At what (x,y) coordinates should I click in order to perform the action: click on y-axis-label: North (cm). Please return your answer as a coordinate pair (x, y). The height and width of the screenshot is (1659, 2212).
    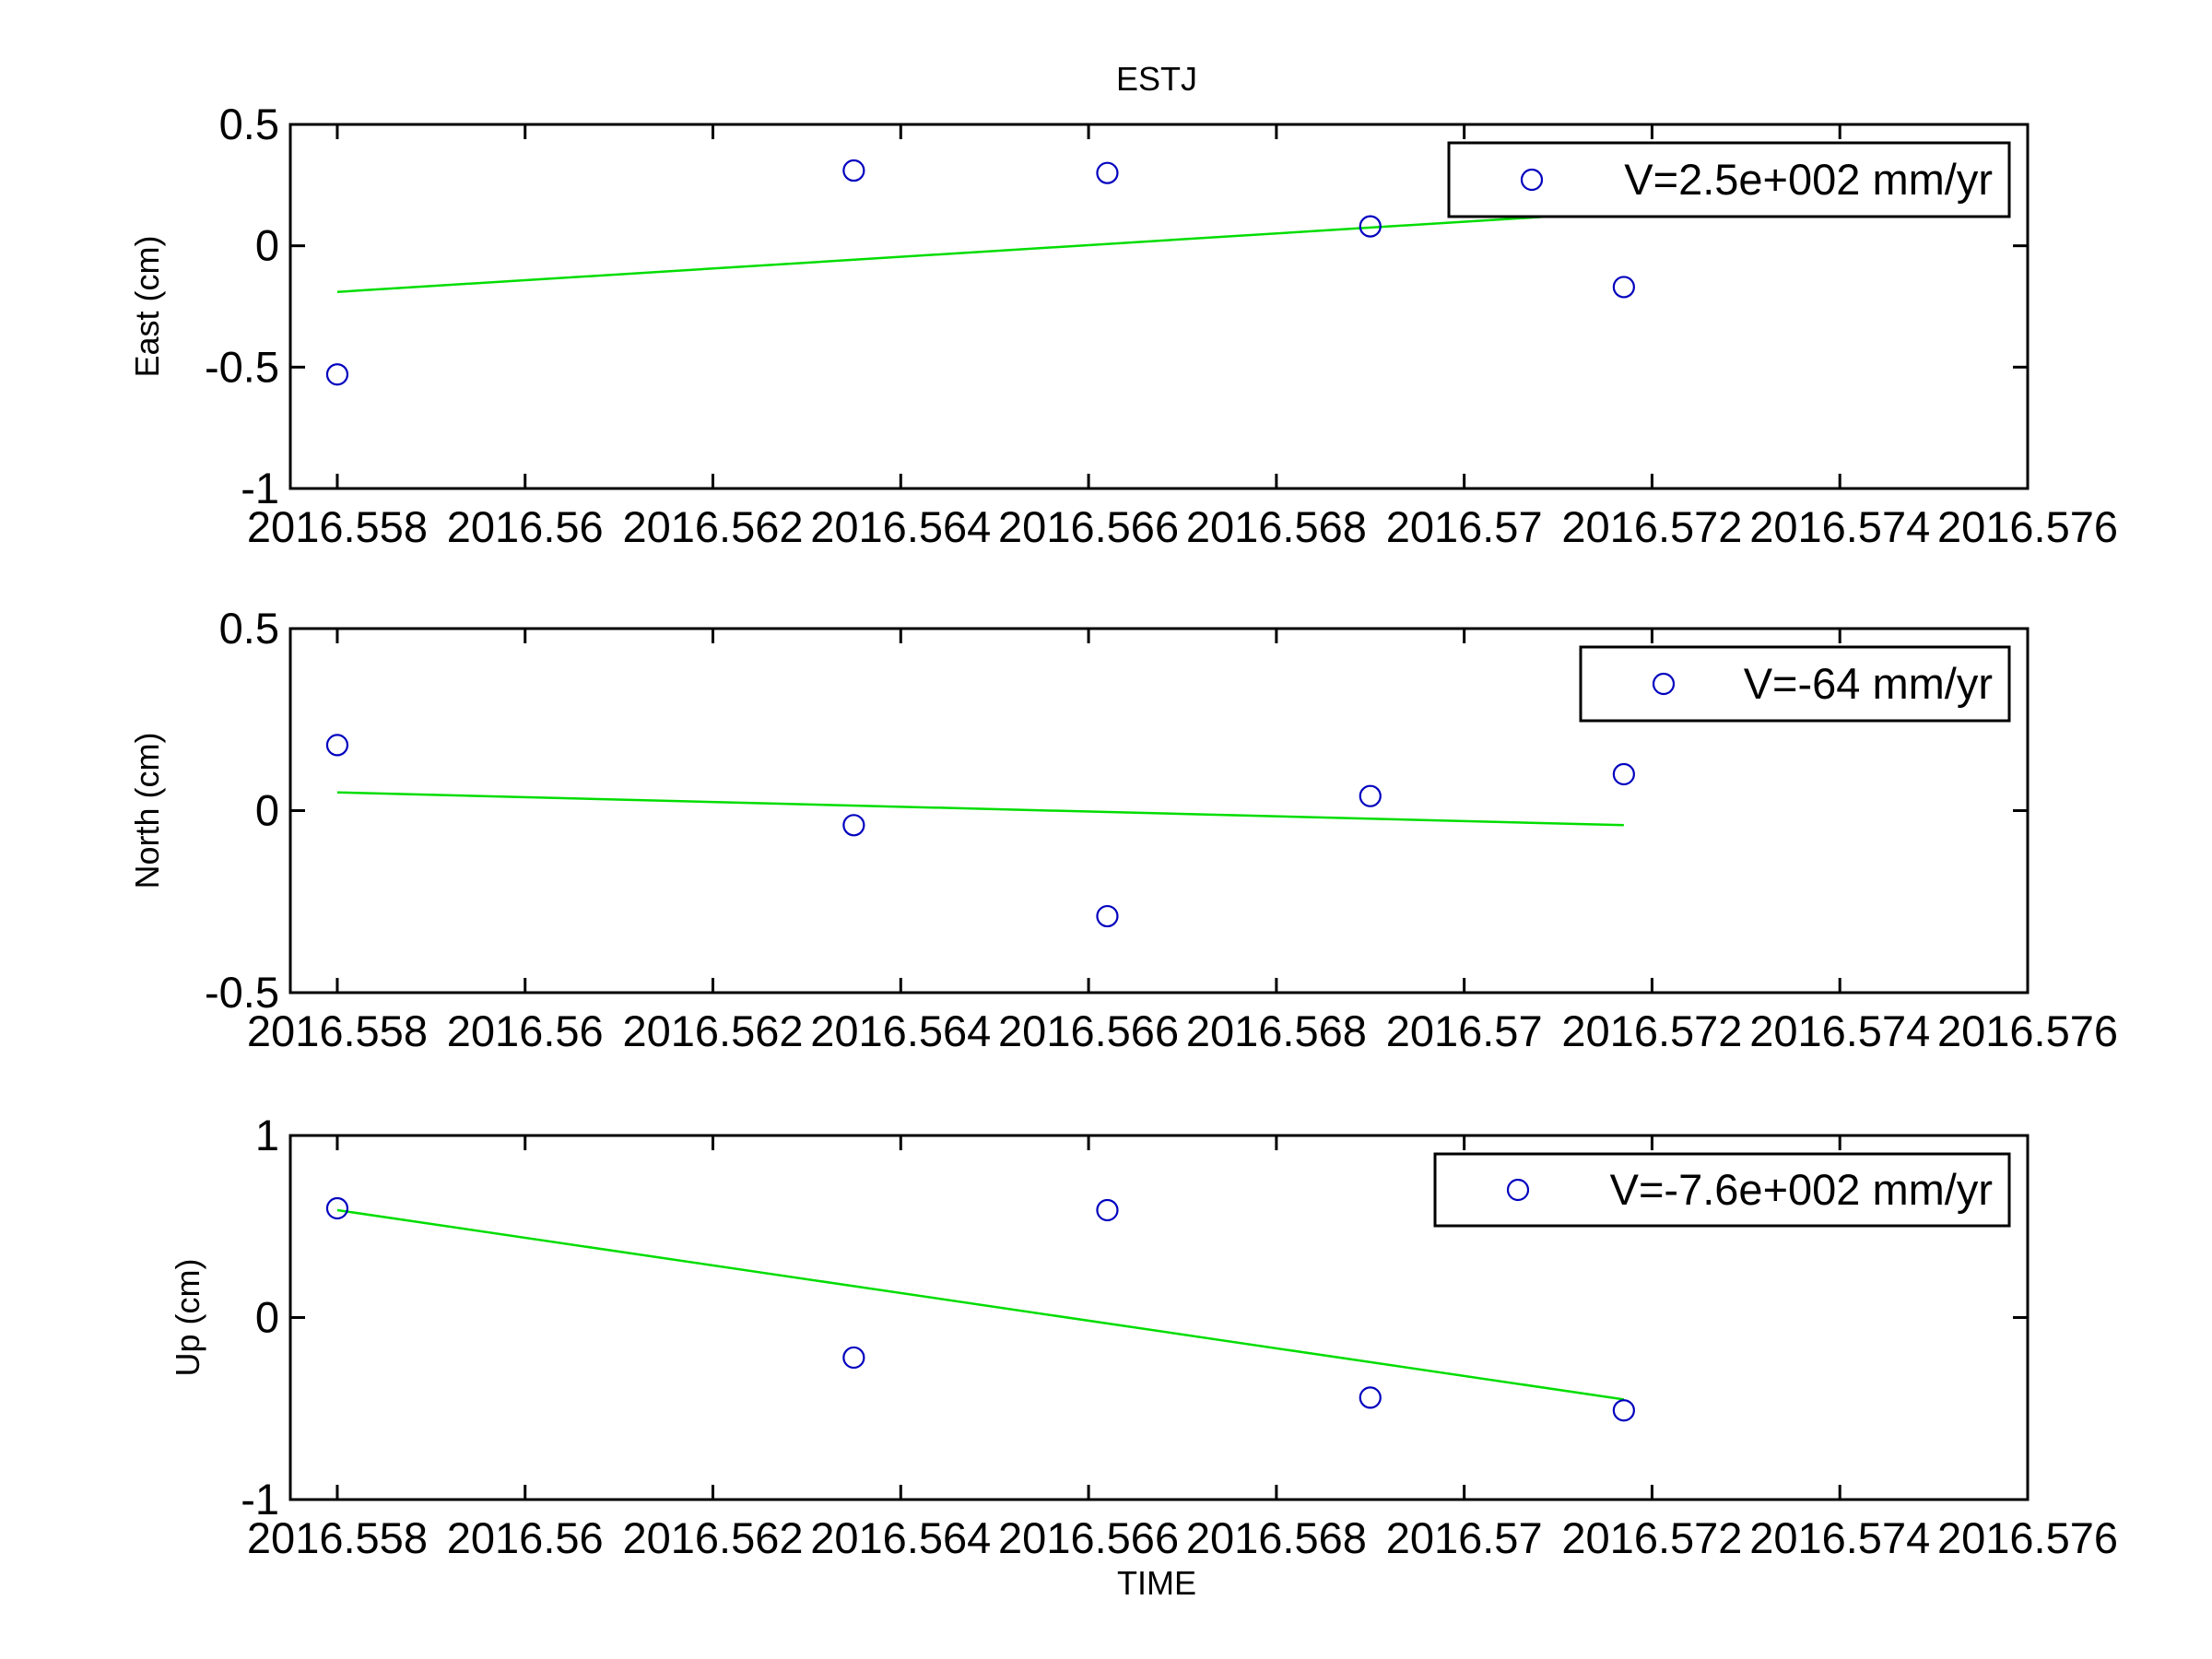
    Looking at the image, I should click on (147, 811).